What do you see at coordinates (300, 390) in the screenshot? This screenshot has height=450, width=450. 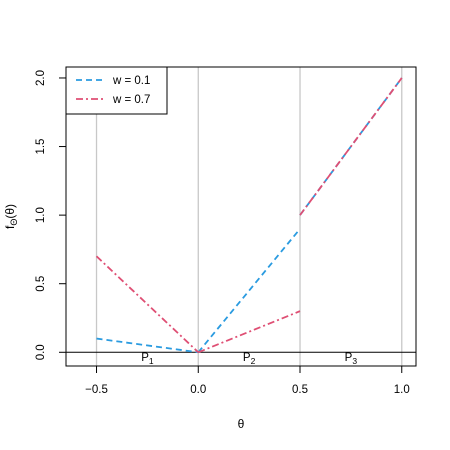 I see `x-tick-label: 0.5` at bounding box center [300, 390].